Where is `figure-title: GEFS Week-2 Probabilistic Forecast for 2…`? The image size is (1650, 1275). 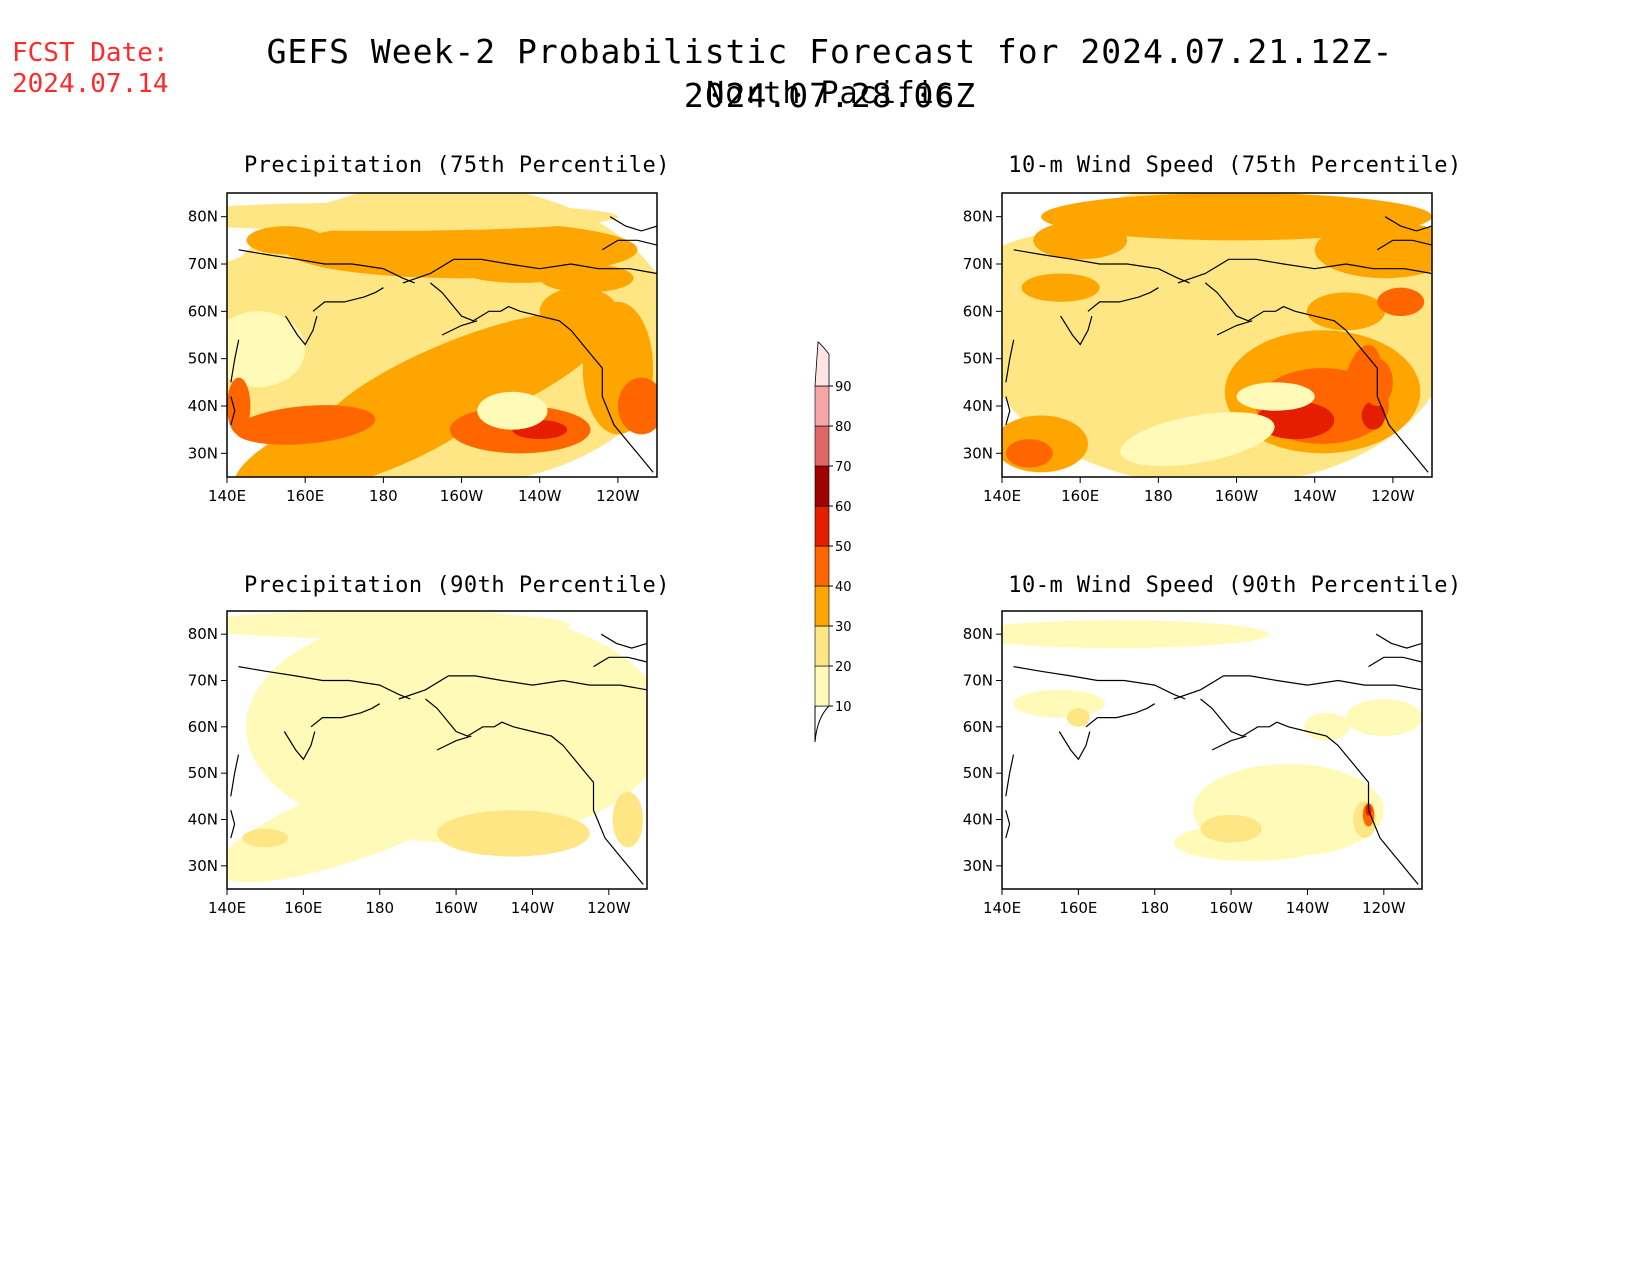 figure-title: GEFS Week-2 Probabilistic Forecast for 2… is located at coordinates (830, 73).